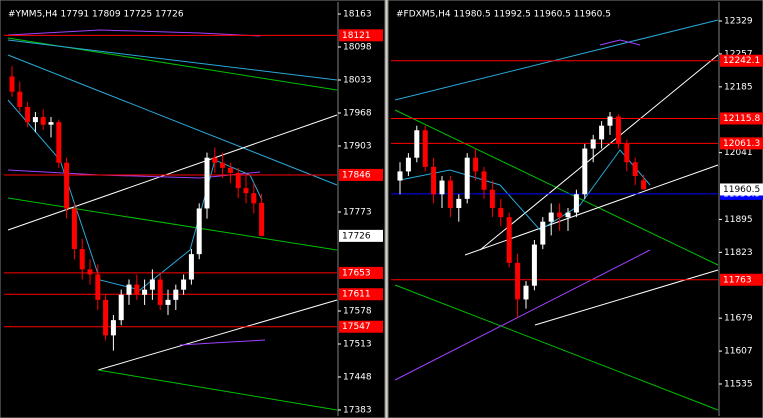 Image resolution: width=763 pixels, height=418 pixels. I want to click on y-tick-label: 11535, so click(738, 385).